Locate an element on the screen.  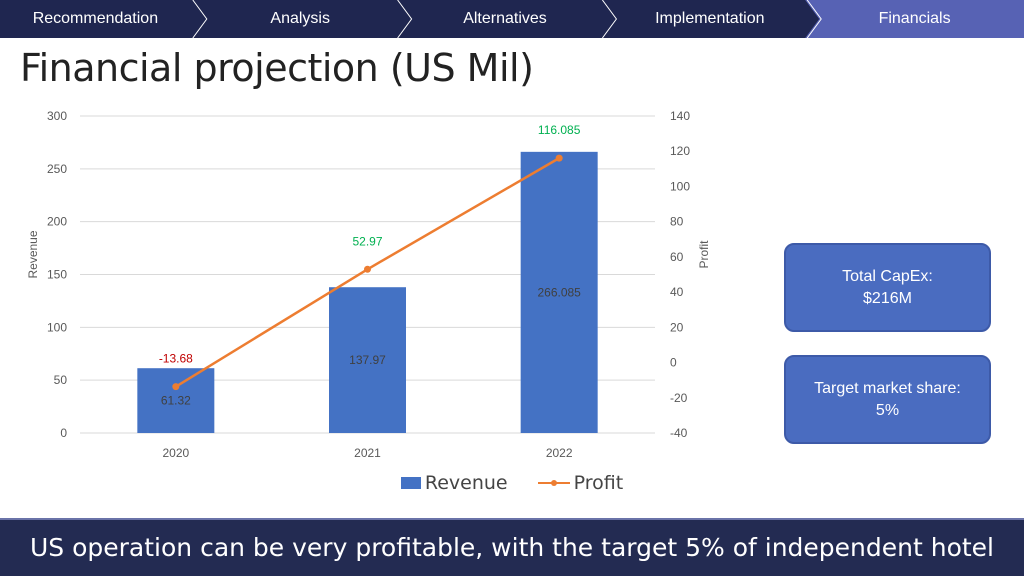
capex-value: $216M is located at coordinates (887, 298).